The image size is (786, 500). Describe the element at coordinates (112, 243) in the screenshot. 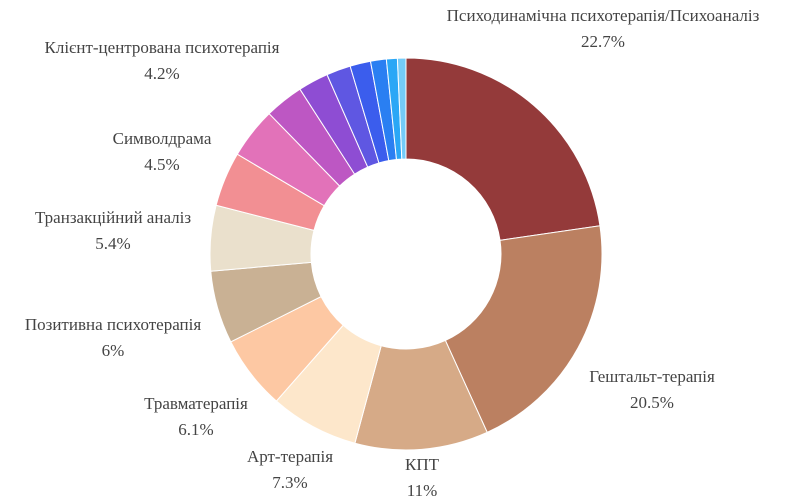

I see `slice-value-label: 5.4%` at that location.